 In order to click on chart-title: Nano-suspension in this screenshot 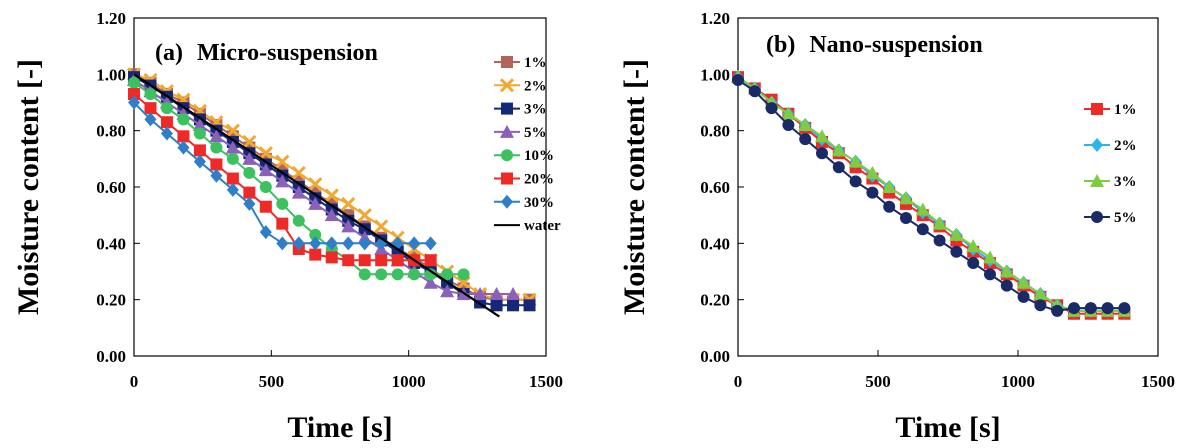, I will do `click(895, 45)`.